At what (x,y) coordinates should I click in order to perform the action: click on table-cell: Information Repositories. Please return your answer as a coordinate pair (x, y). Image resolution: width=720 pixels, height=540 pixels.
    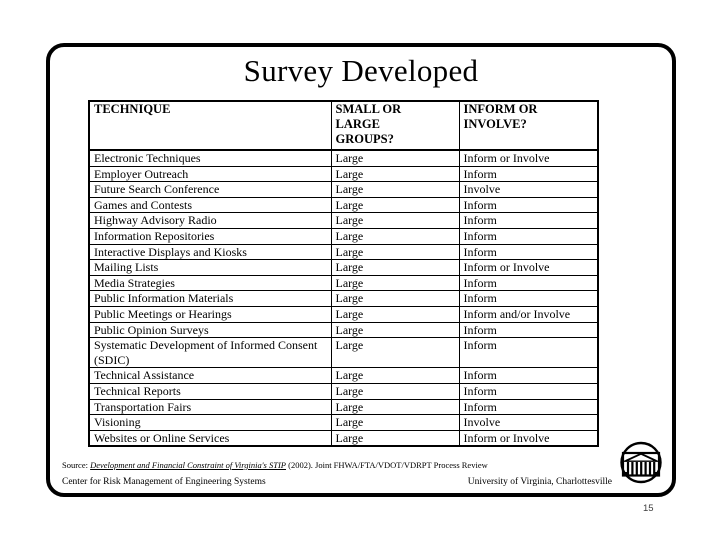
    Looking at the image, I should click on (210, 236).